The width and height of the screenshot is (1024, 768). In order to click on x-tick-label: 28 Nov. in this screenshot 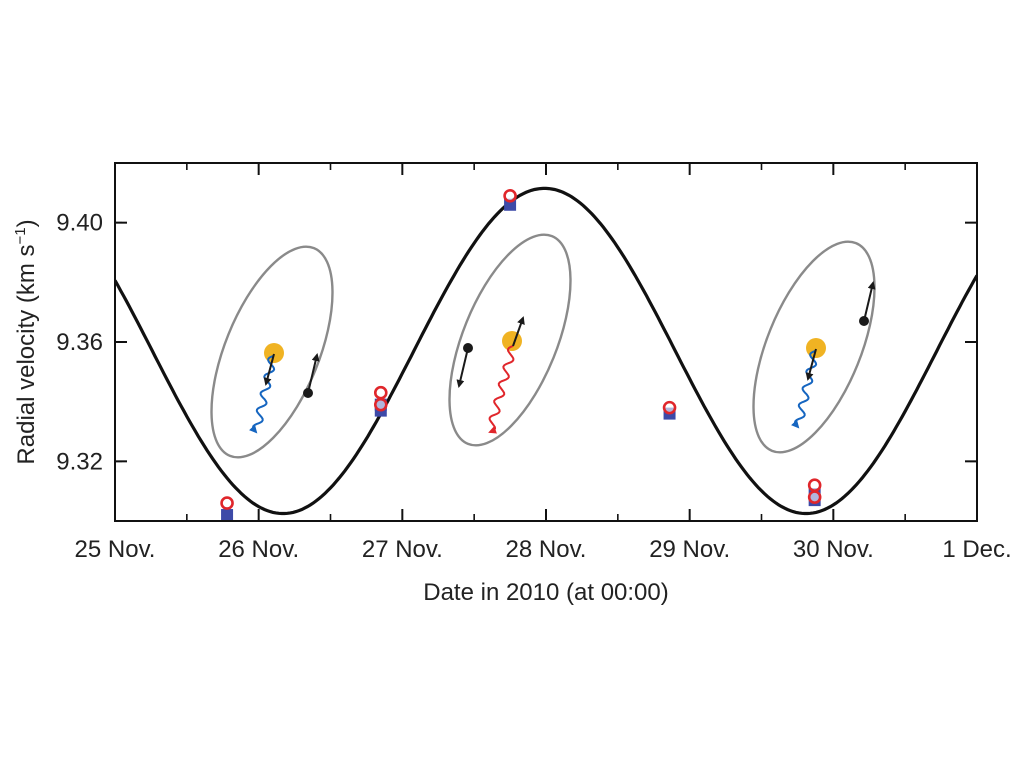, I will do `click(546, 549)`.